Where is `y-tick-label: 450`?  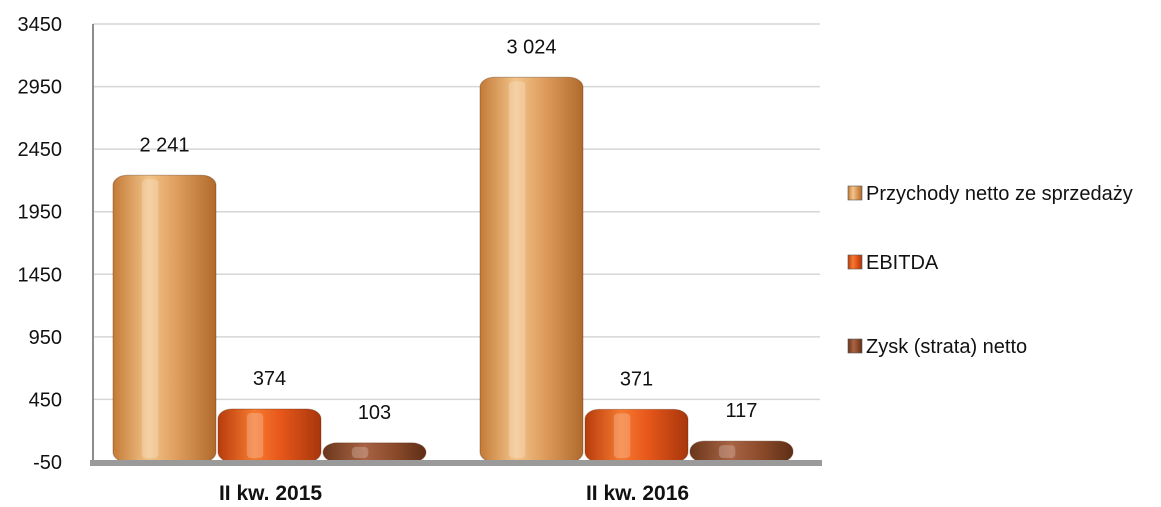
y-tick-label: 450 is located at coordinates (45, 400).